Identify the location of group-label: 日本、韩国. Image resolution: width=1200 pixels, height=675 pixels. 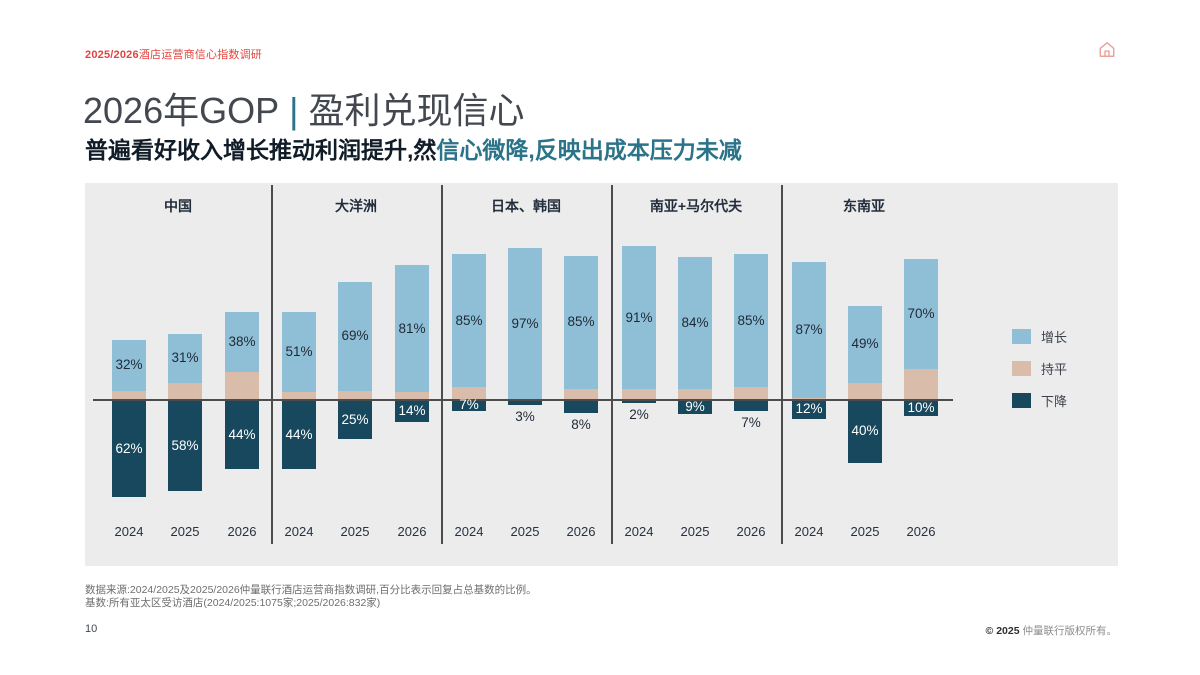
(526, 206).